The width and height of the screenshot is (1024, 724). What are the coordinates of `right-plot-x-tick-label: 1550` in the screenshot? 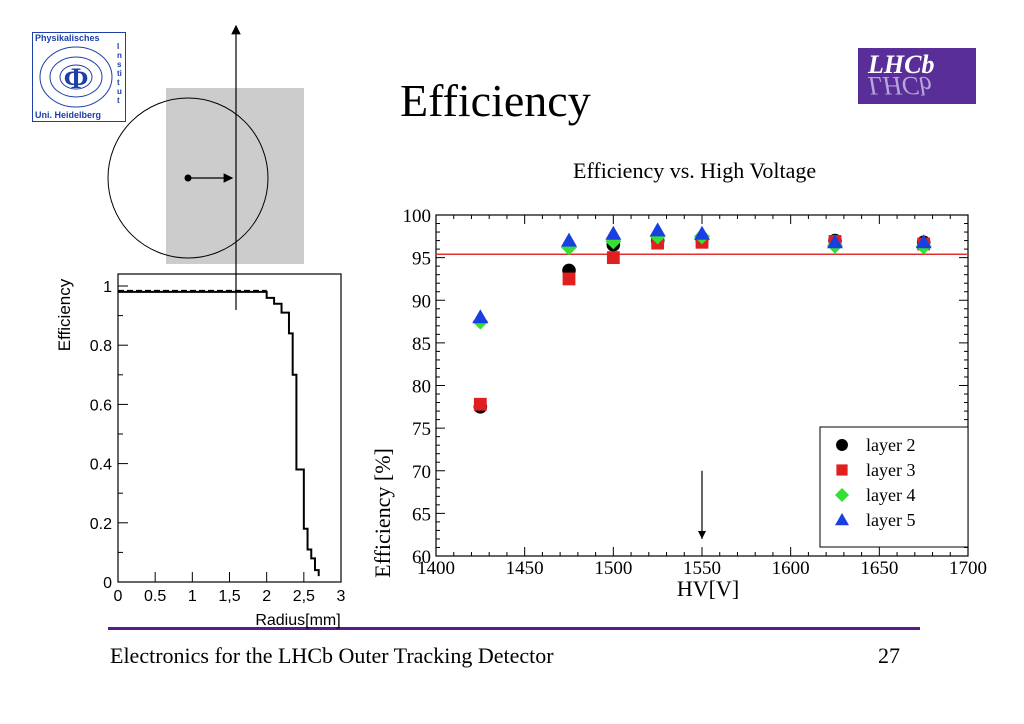 It's located at (702, 568).